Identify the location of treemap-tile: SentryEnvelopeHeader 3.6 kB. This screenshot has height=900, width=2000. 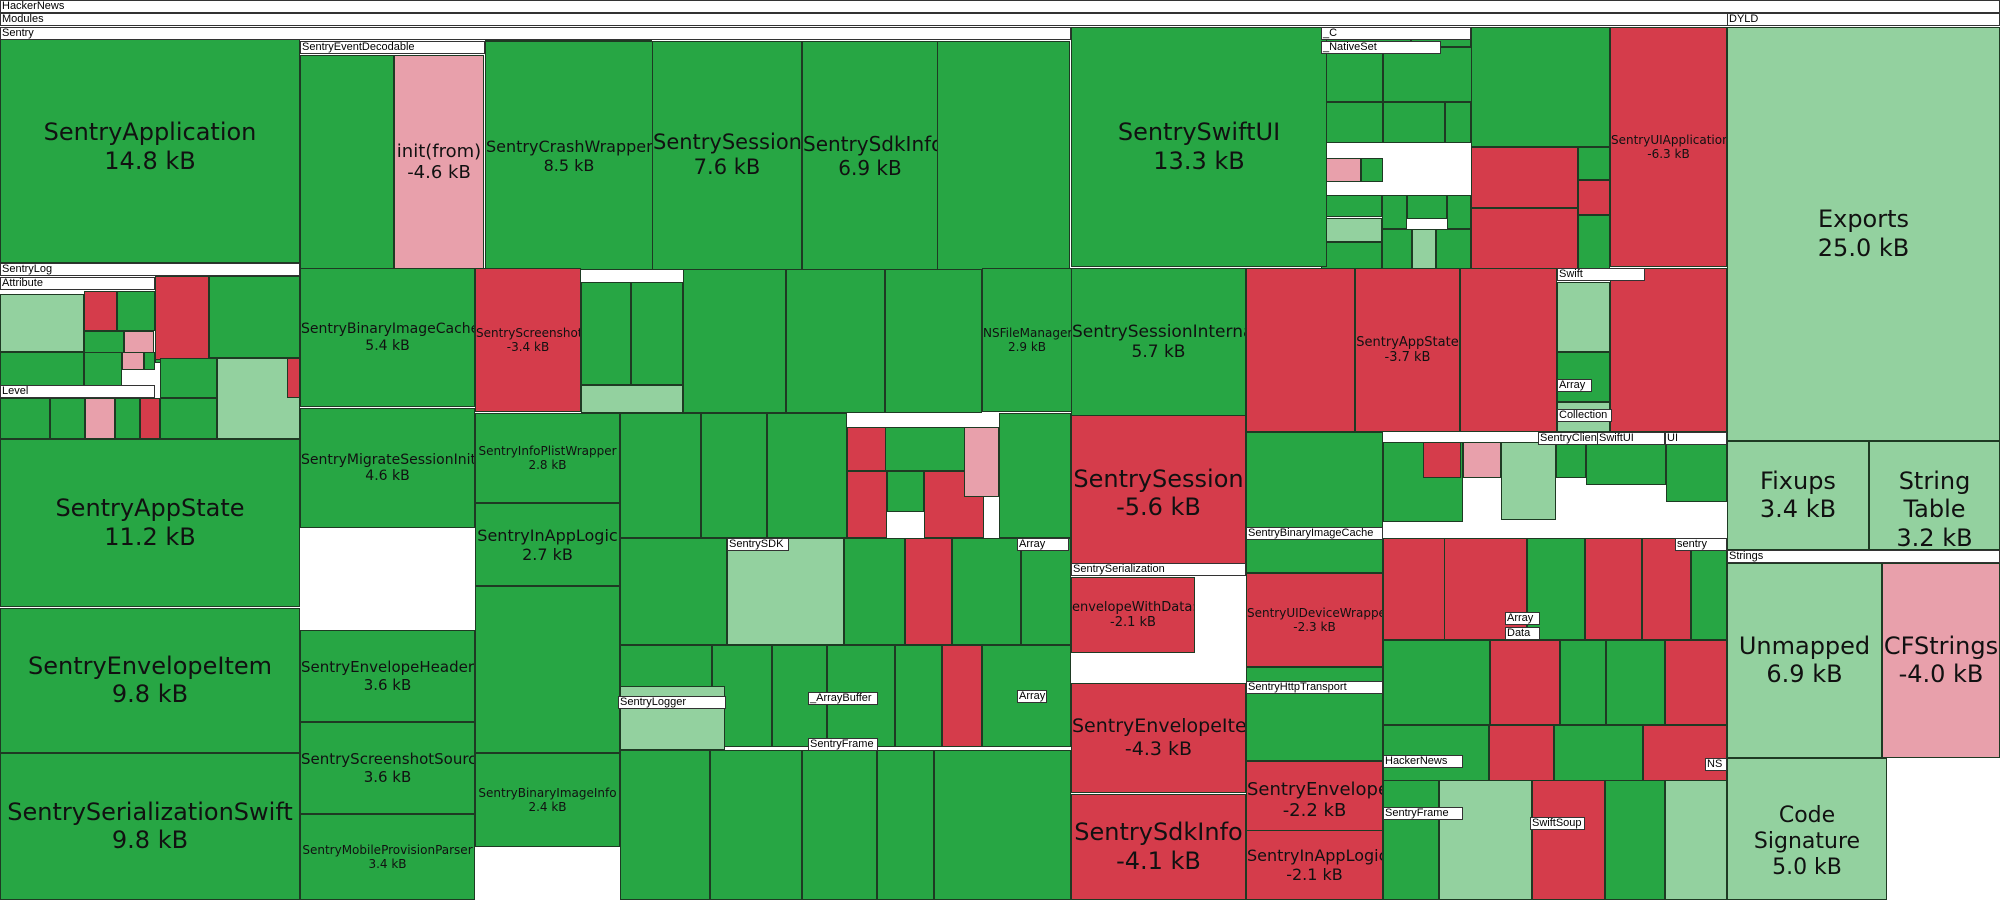
(387, 676).